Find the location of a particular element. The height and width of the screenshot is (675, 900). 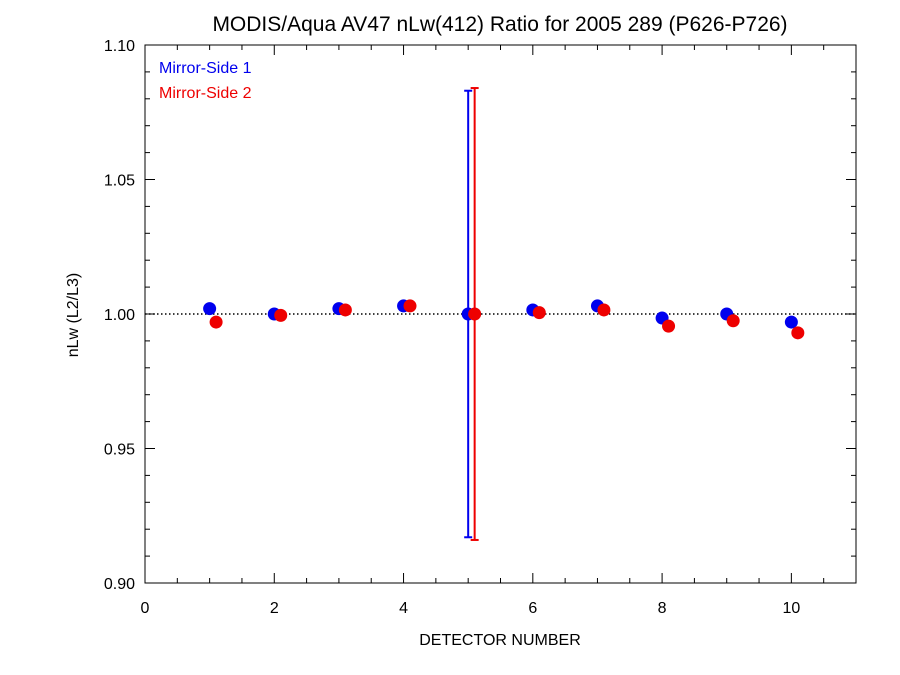

x-tick-label: 2 is located at coordinates (274, 608).